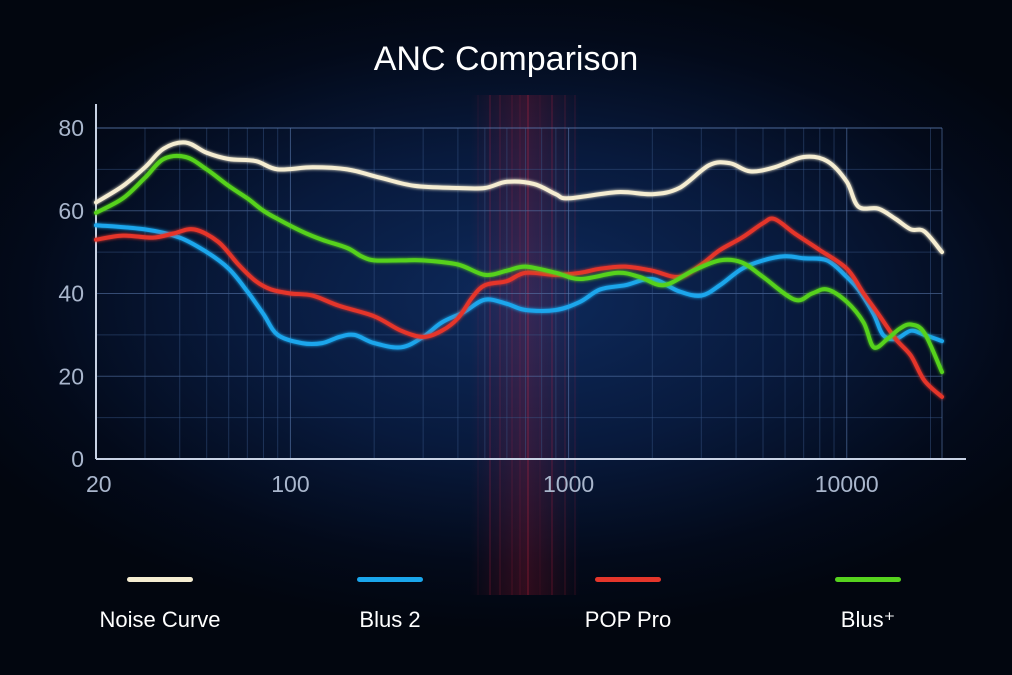 The height and width of the screenshot is (675, 1012). Describe the element at coordinates (71, 294) in the screenshot. I see `y-tick-label: 40` at that location.